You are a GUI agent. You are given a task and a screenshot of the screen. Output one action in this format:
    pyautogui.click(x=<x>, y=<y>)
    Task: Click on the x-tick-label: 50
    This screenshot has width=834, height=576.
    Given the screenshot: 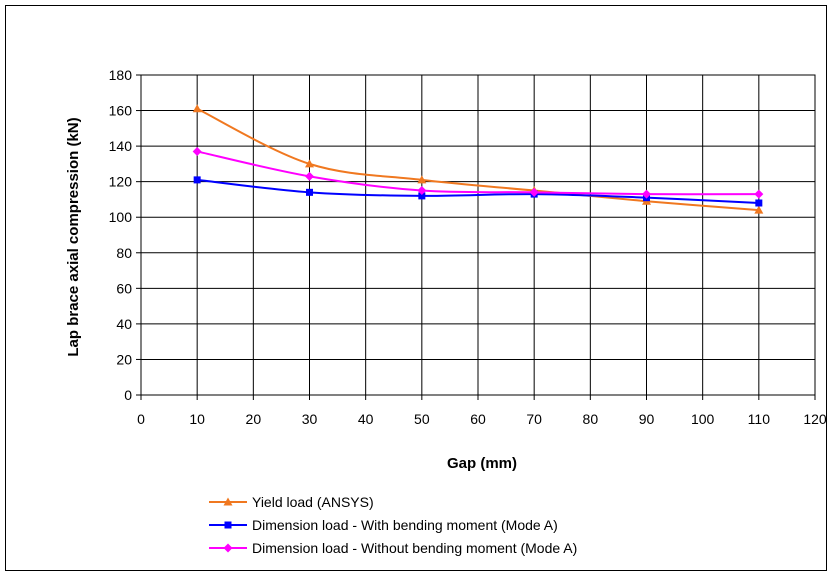 What is the action you would take?
    pyautogui.click(x=422, y=419)
    